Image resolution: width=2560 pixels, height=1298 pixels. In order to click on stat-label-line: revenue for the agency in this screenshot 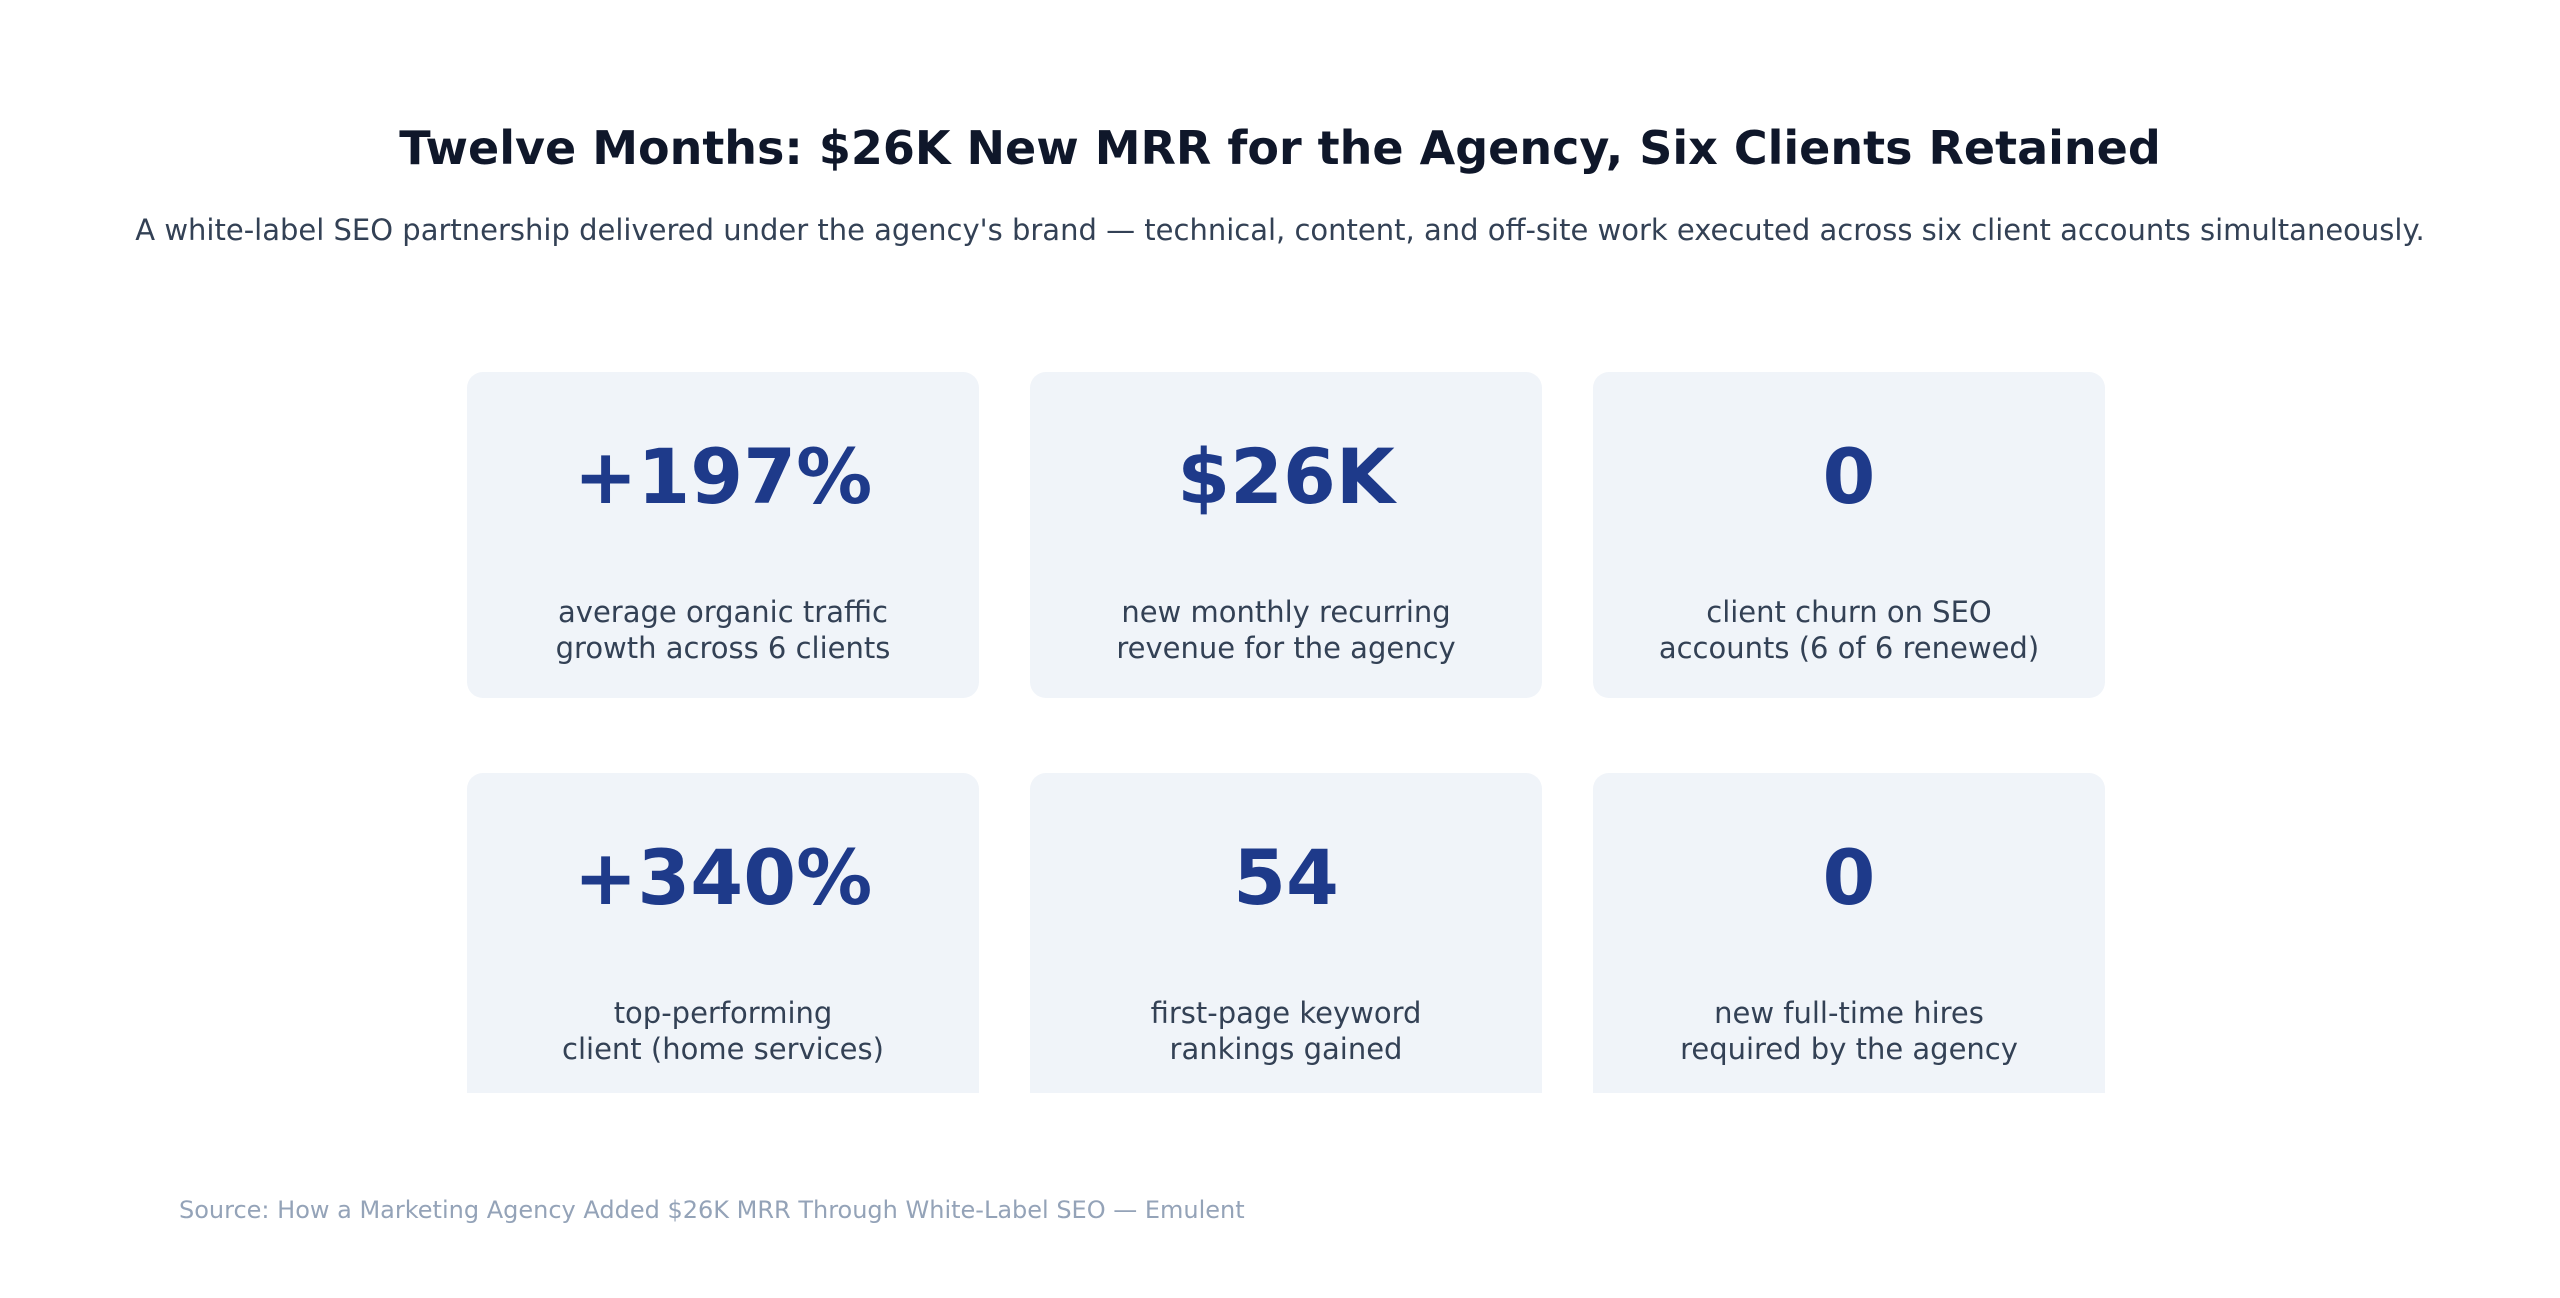, I will do `click(1286, 648)`.